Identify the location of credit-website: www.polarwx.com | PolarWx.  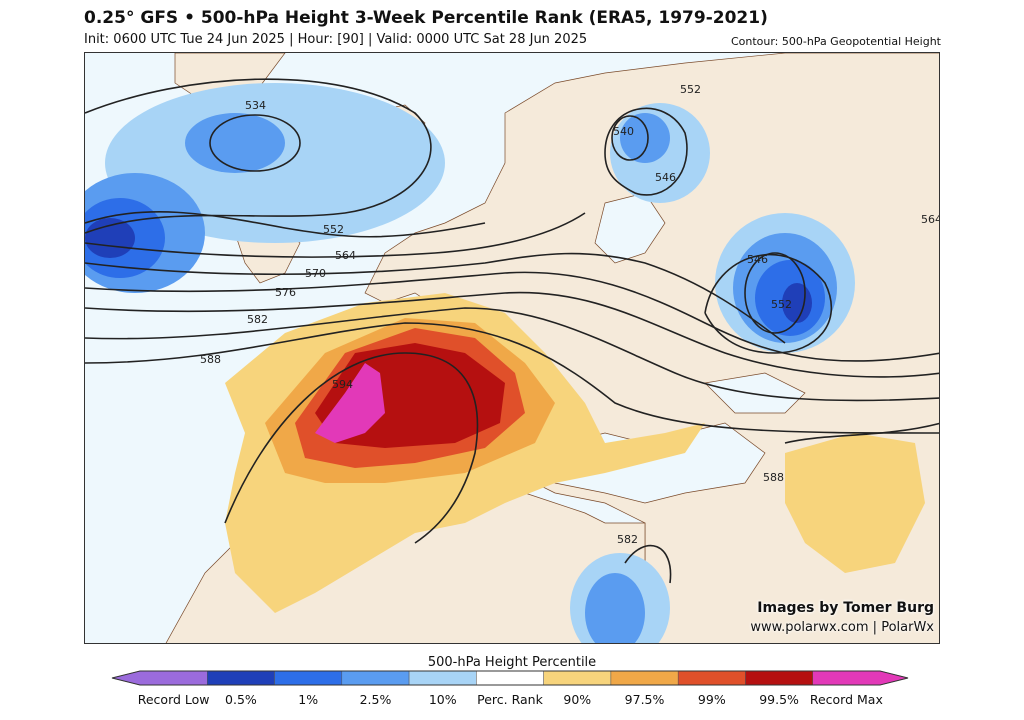
(842, 627).